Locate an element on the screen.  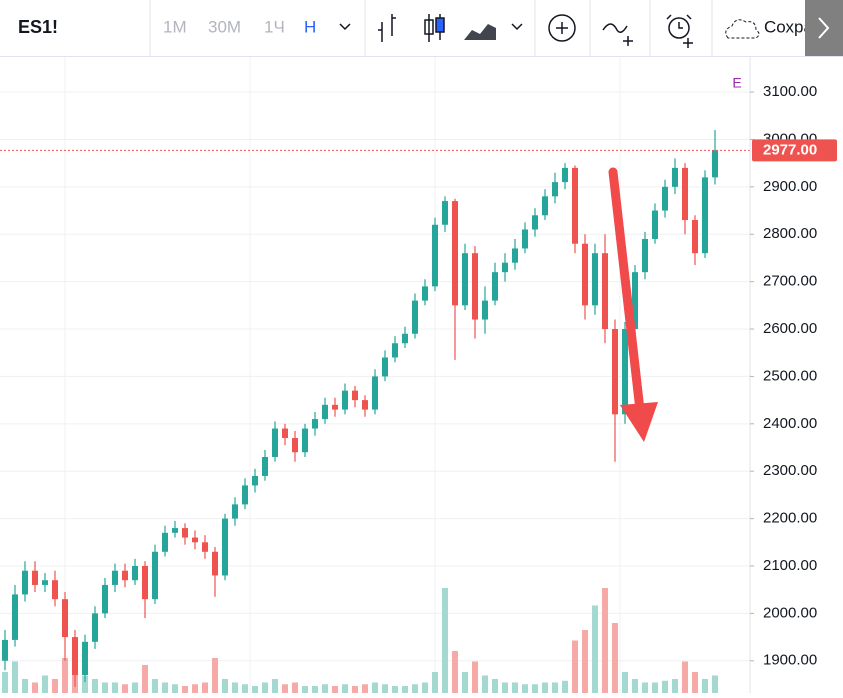
interval: 1Ч is located at coordinates (274, 26).